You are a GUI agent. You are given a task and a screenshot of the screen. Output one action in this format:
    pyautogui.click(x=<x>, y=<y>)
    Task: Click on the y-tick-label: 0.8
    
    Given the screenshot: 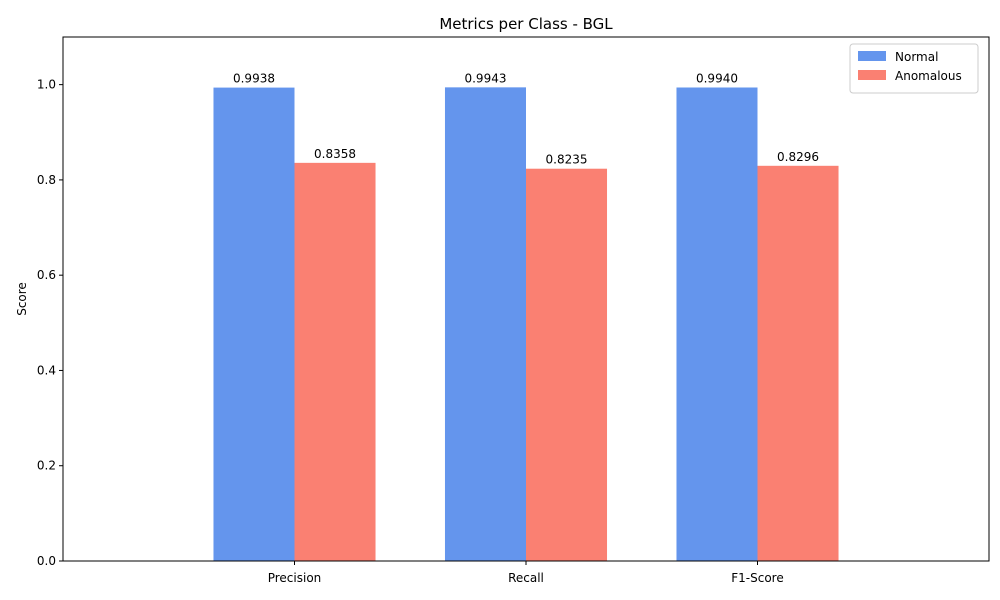 What is the action you would take?
    pyautogui.click(x=46, y=180)
    